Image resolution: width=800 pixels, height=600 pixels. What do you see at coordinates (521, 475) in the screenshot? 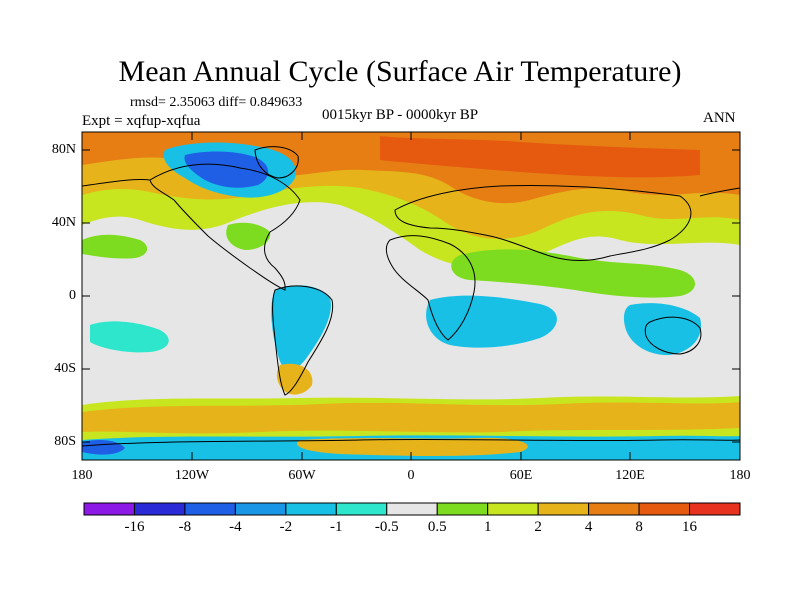
I see `lon-label-60e: 60E` at bounding box center [521, 475].